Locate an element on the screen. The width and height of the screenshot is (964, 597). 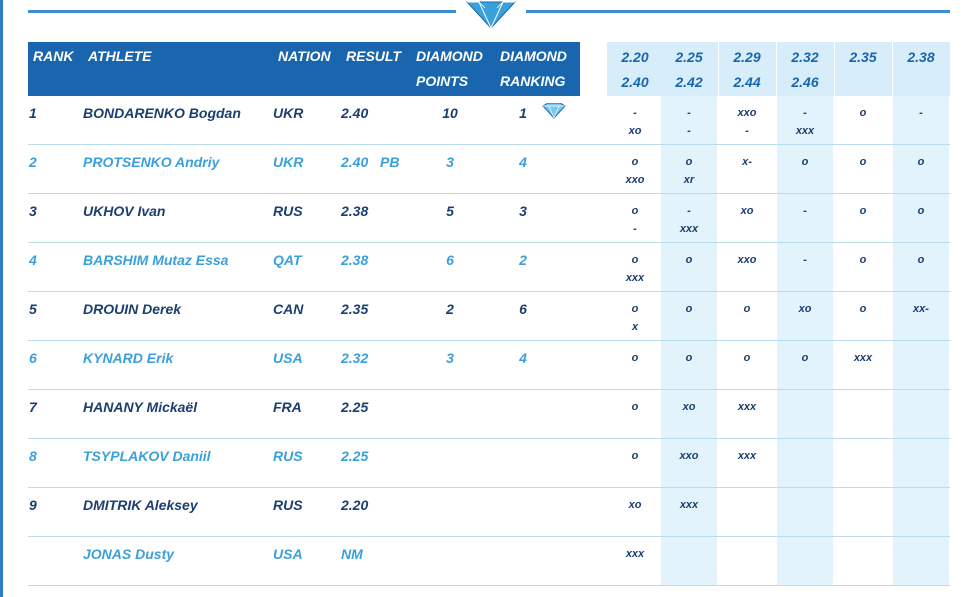
athlete-rank: 9 is located at coordinates (33, 505).